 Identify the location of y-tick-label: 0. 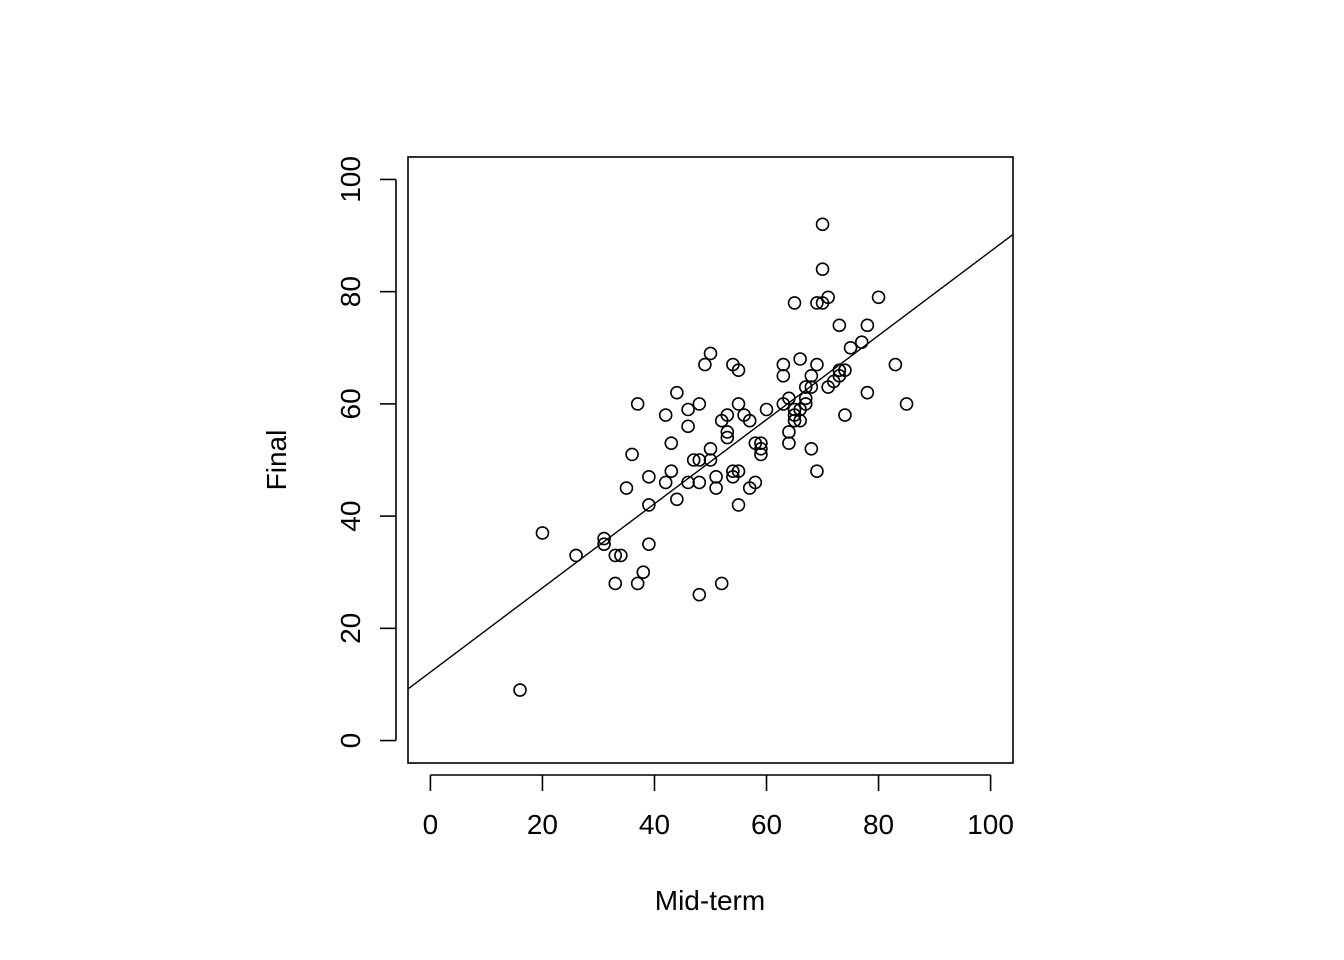
(350, 741).